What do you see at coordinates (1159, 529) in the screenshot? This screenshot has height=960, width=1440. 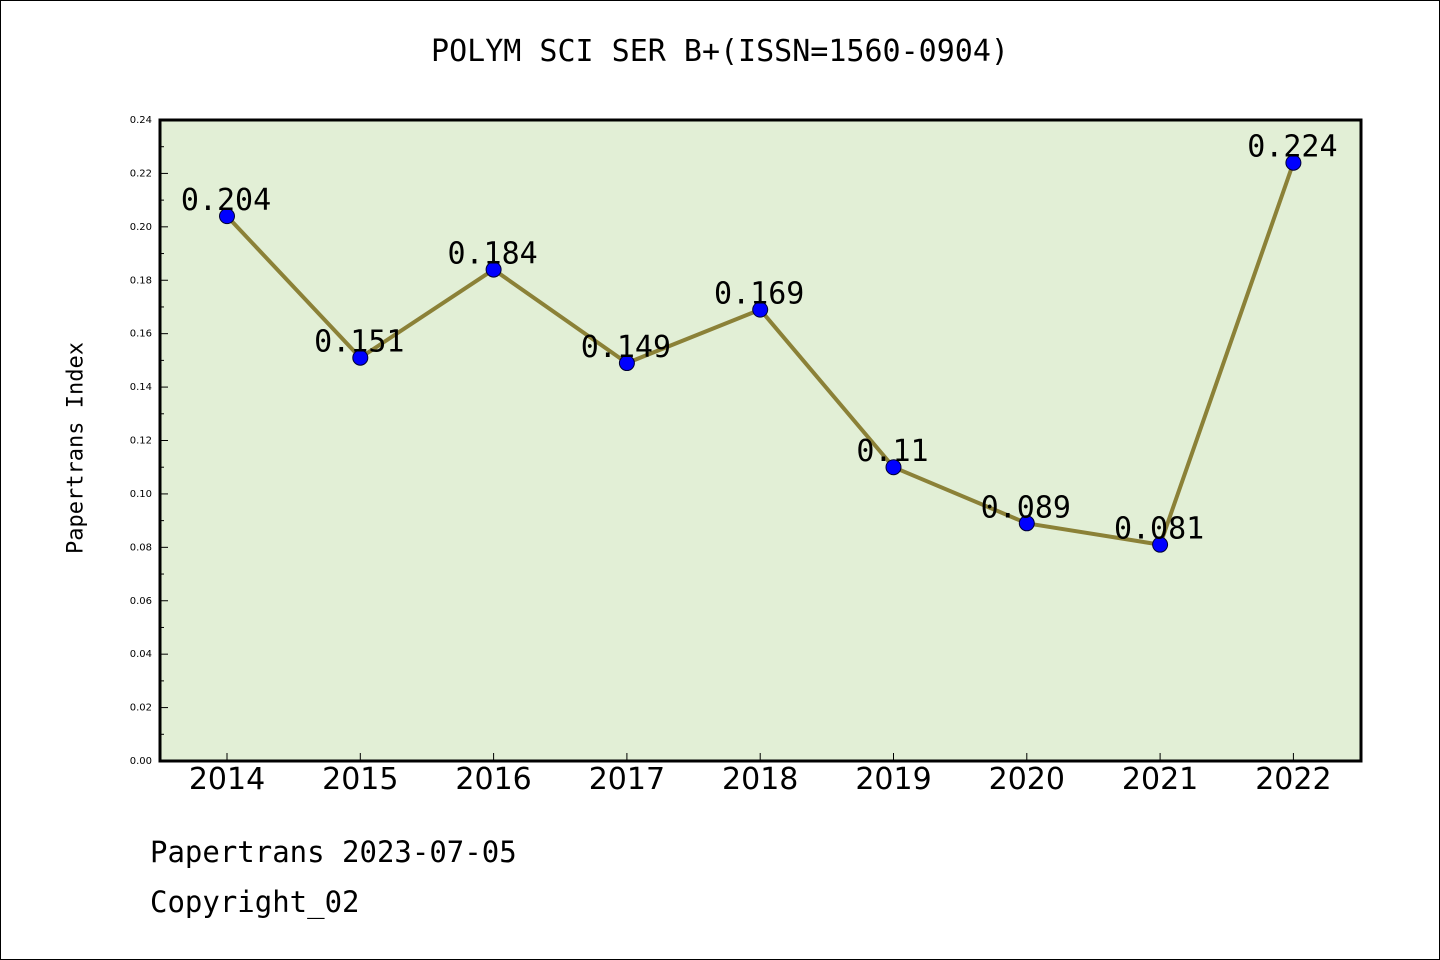 I see `data-label-2021: 0.081` at bounding box center [1159, 529].